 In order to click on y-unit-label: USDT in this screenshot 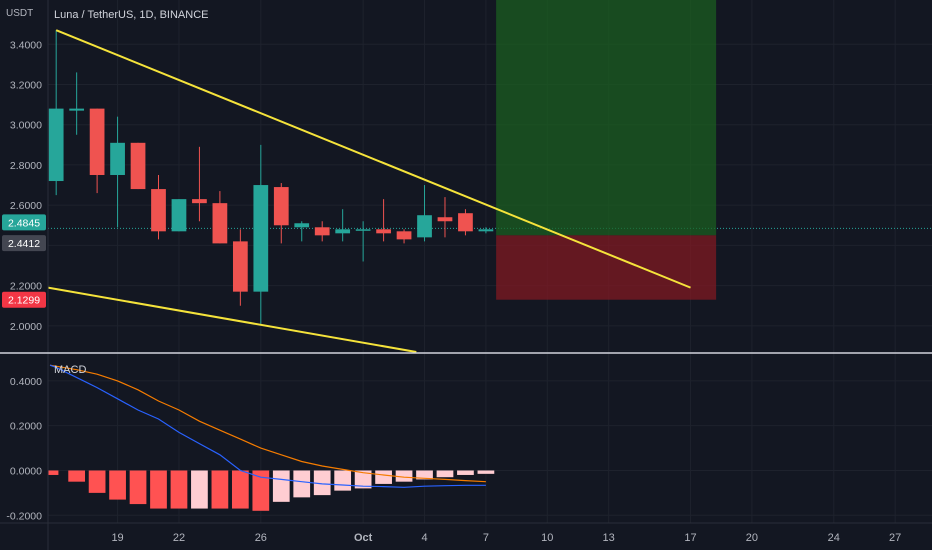, I will do `click(20, 13)`.